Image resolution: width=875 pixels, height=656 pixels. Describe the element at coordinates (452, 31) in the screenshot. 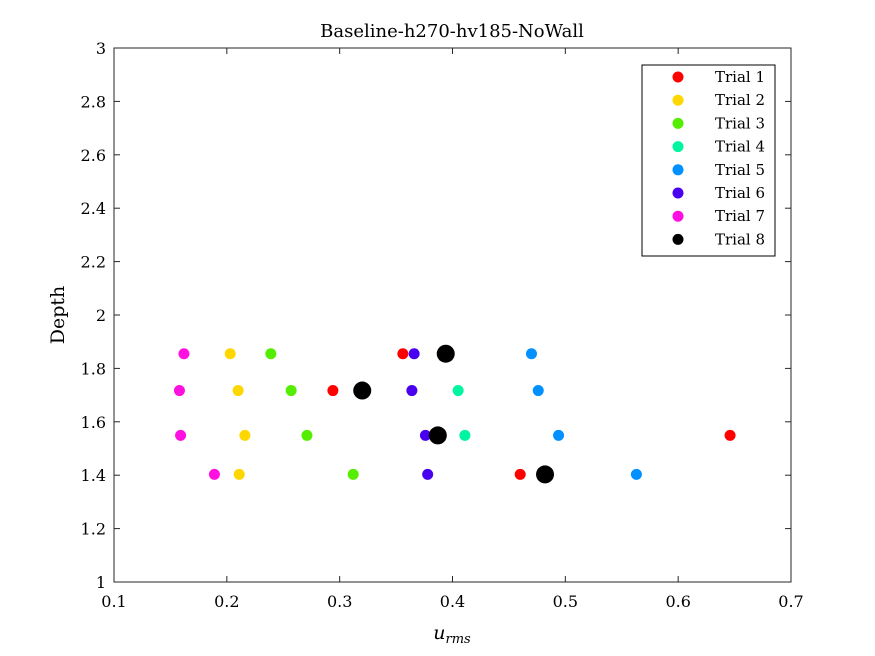

I see `chart-title: Baseline-h270-hv185-NoWall` at that location.